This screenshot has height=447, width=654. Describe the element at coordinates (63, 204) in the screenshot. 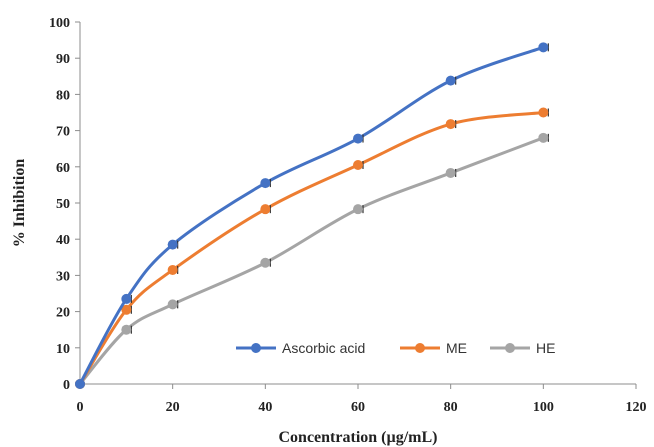

I see `y-tick-label: 50` at that location.